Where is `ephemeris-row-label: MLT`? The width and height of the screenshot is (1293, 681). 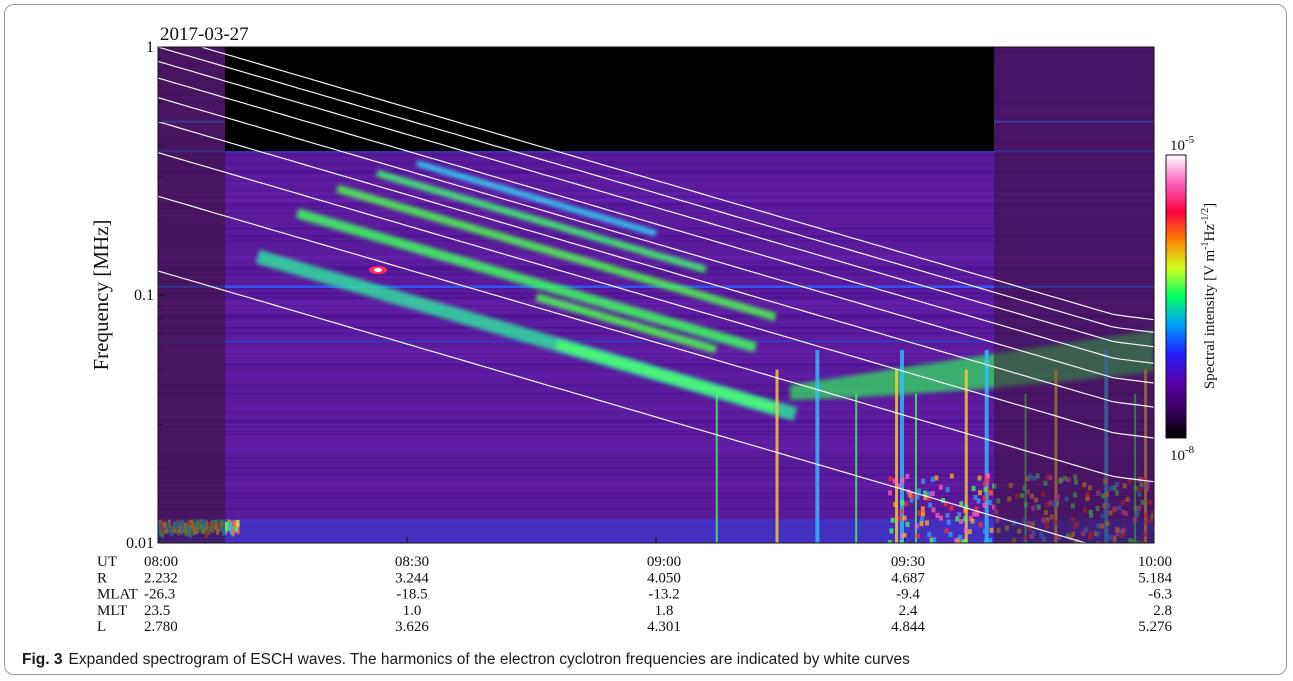 ephemeris-row-label: MLT is located at coordinates (112, 611).